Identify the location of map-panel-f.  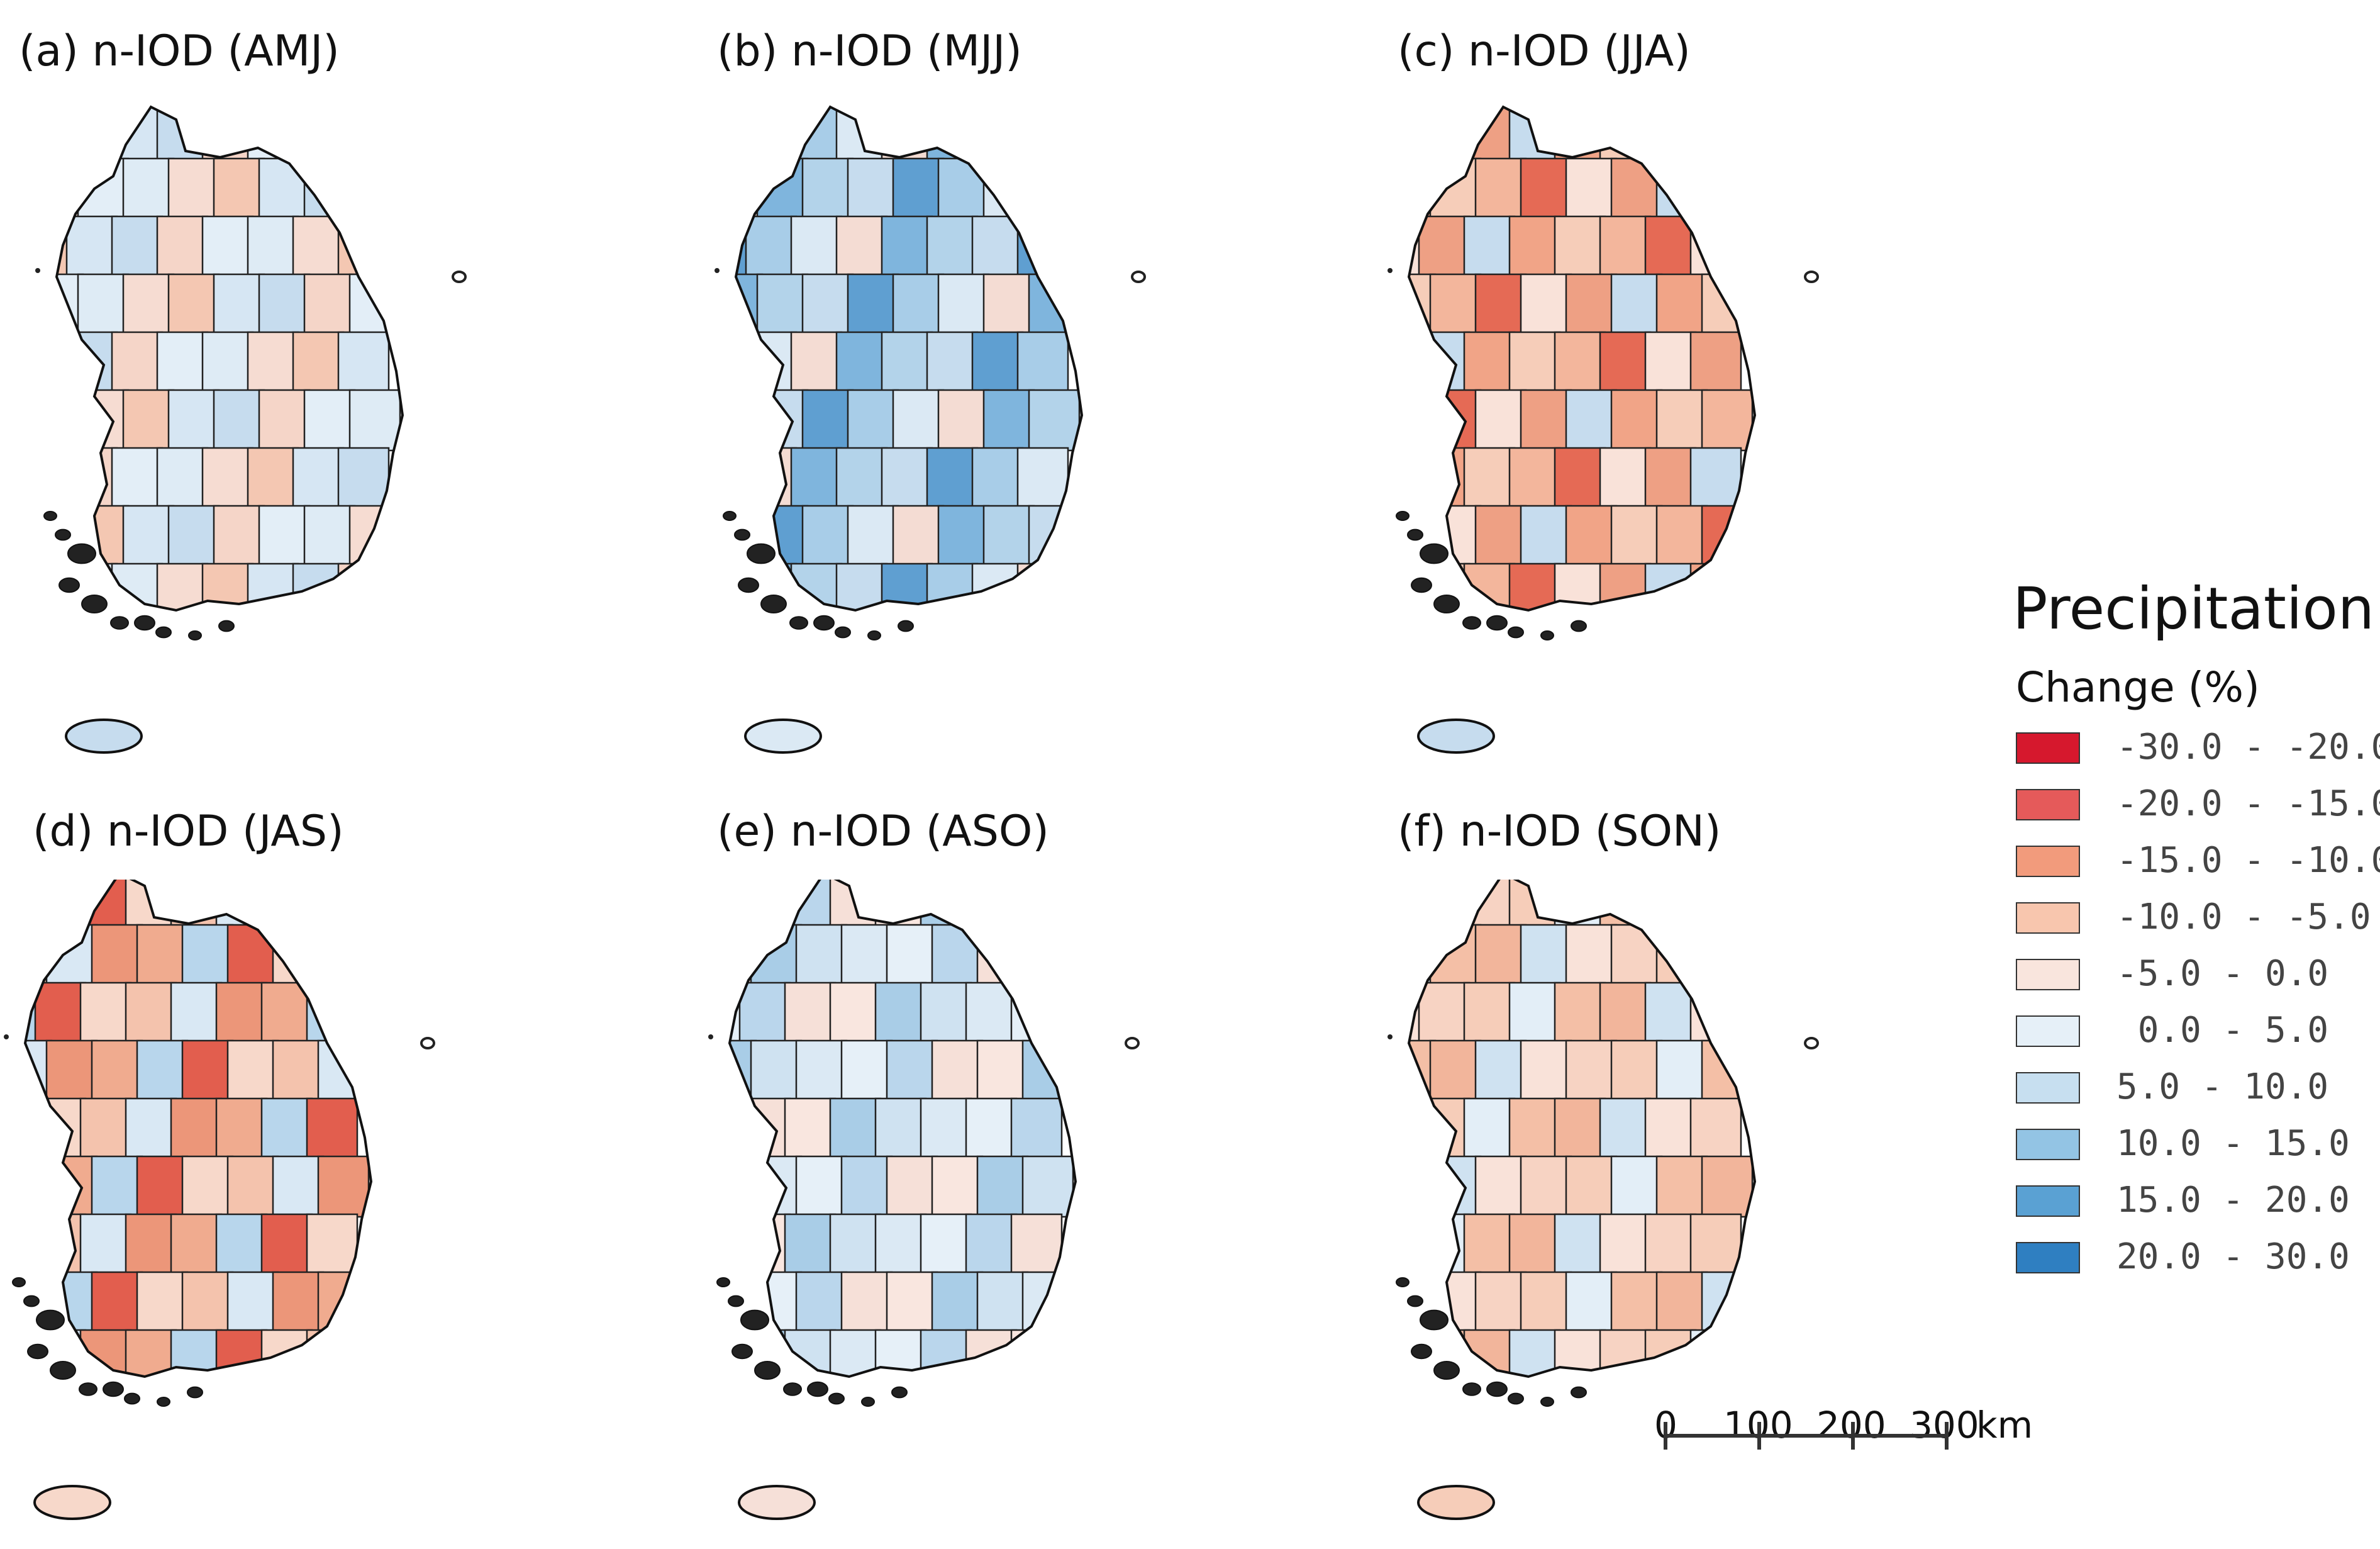
(1603, 1200).